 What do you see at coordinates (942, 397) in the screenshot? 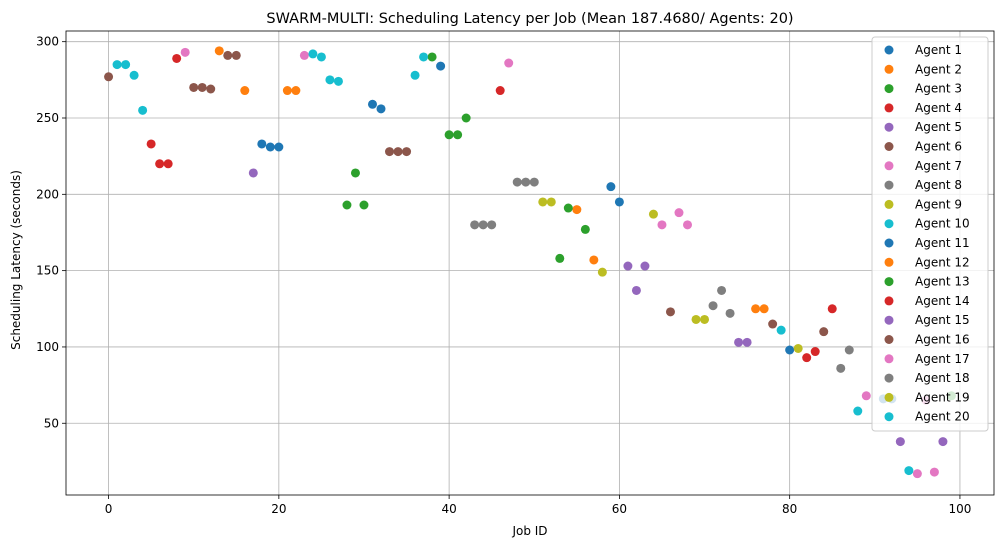
I see `legend-label: Agent 19` at bounding box center [942, 397].